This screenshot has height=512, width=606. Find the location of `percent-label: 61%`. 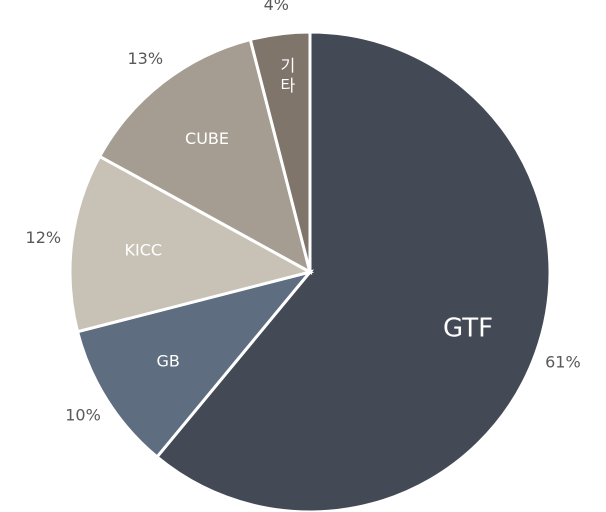

percent-label: 61% is located at coordinates (563, 362).